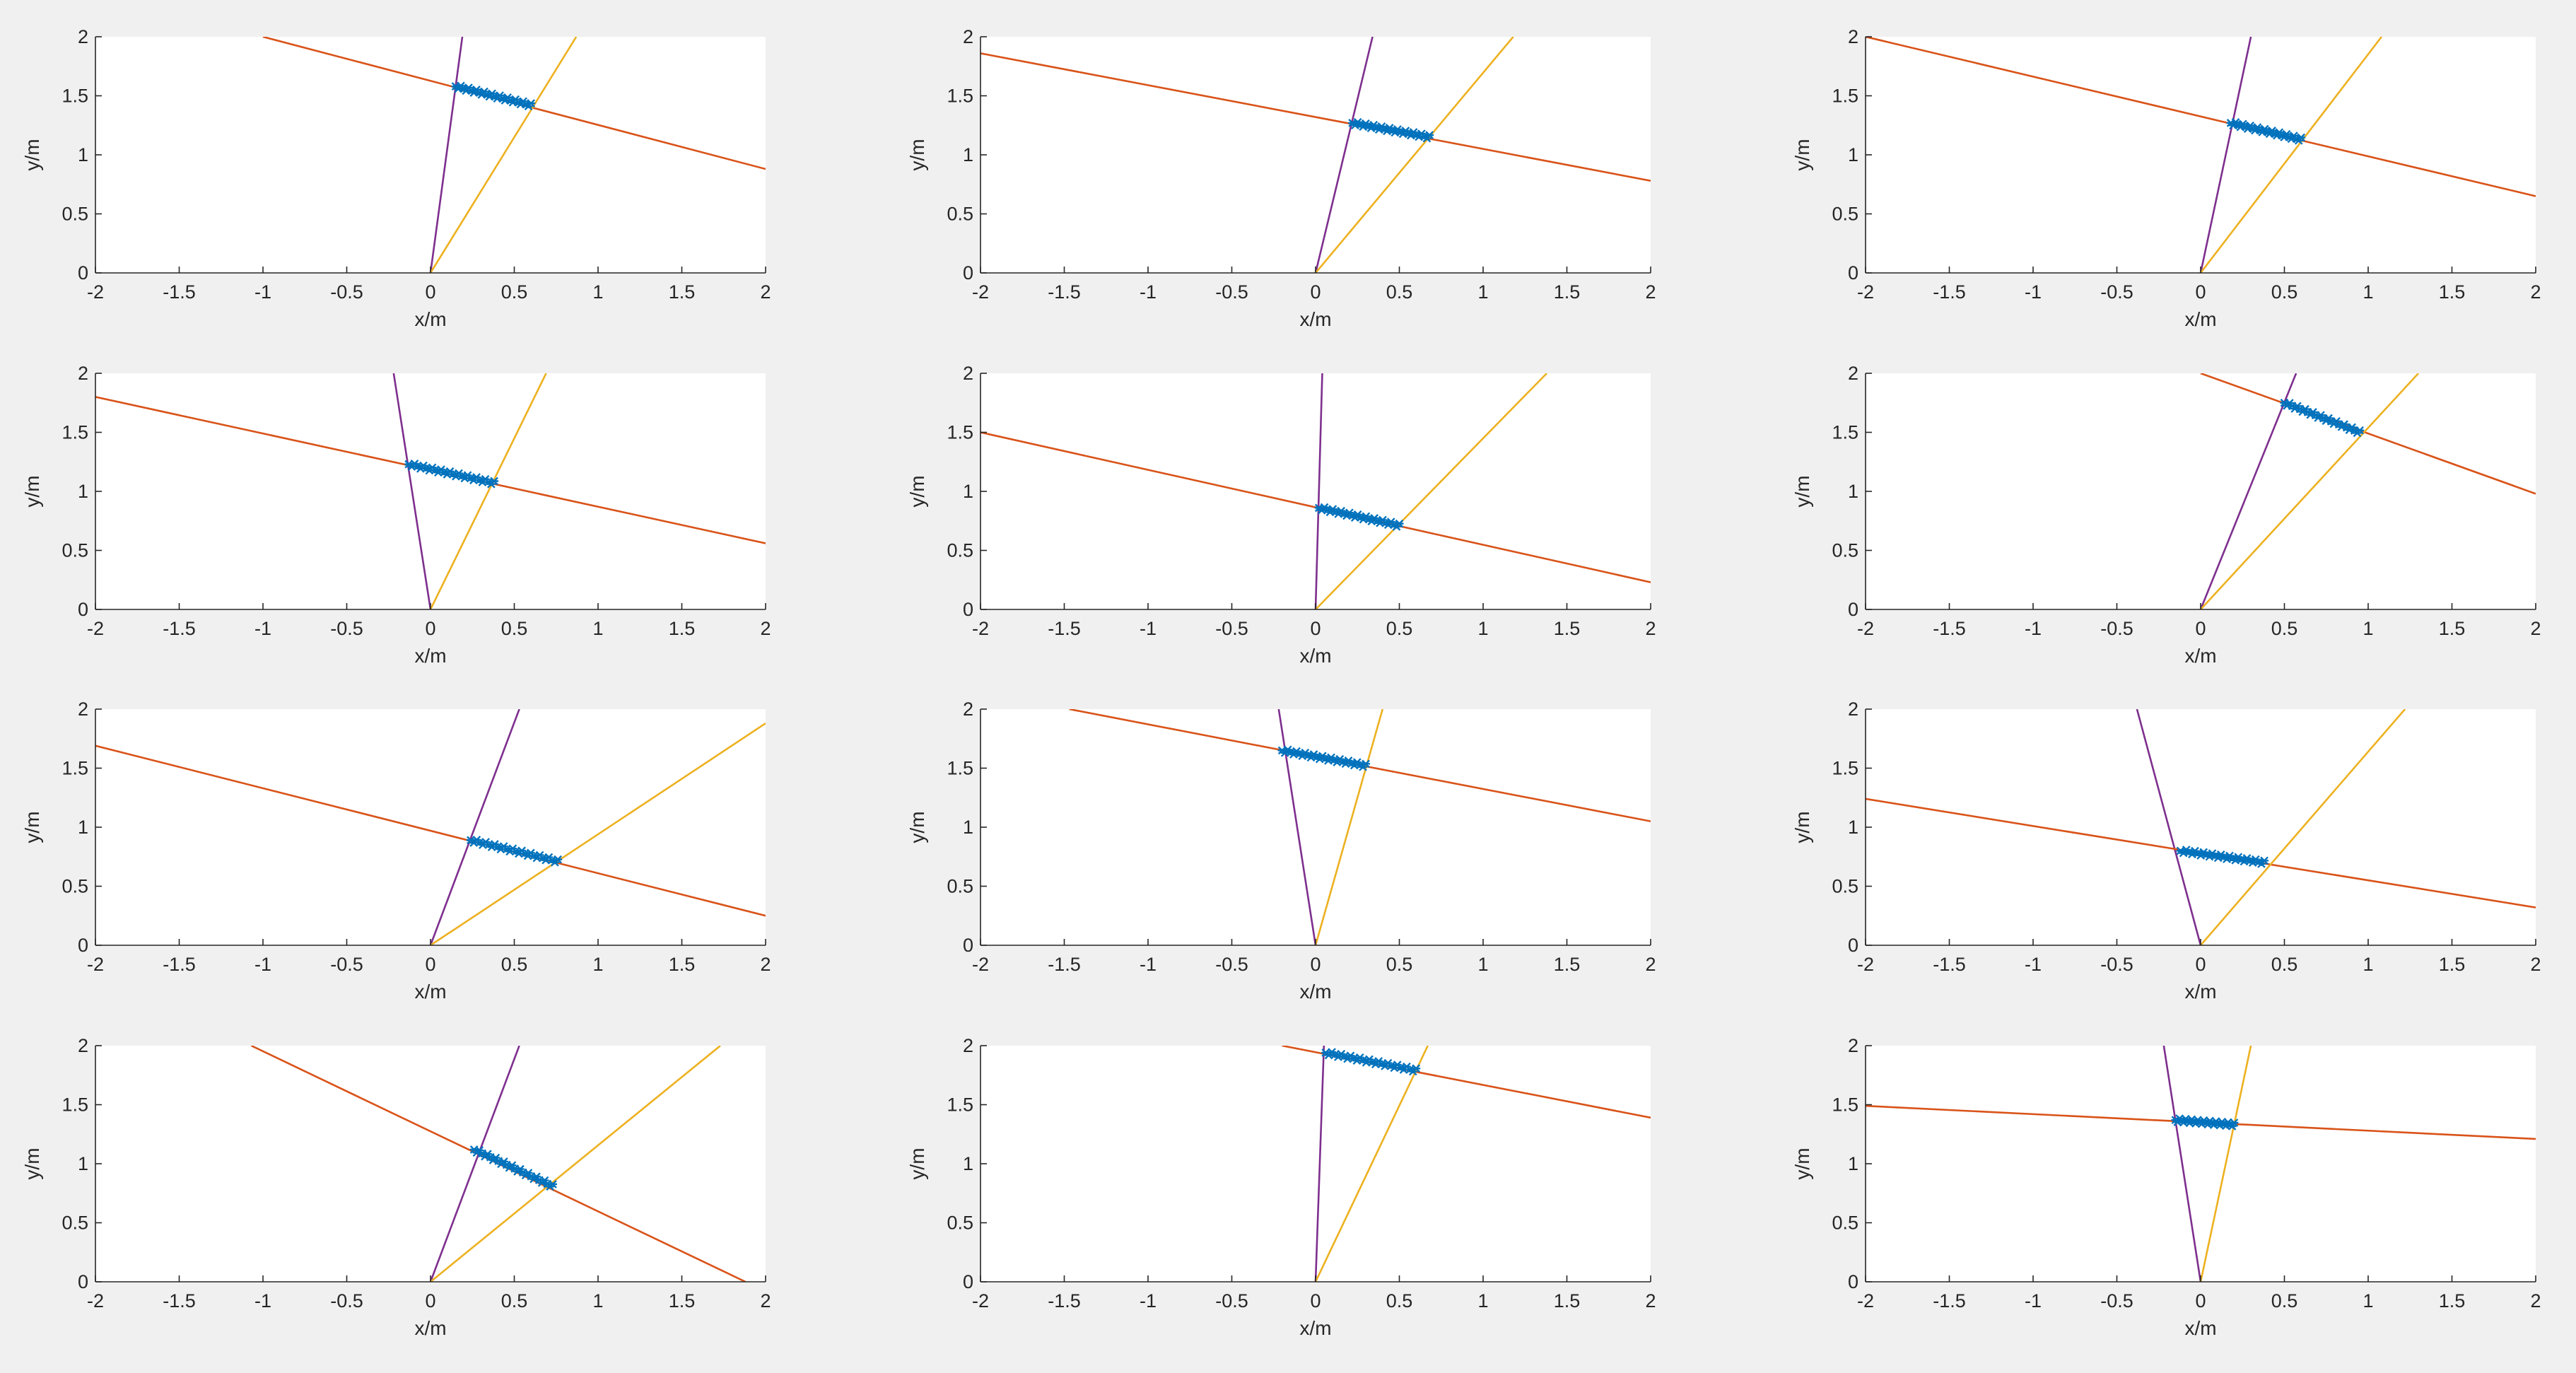  Describe the element at coordinates (2536, 964) in the screenshot. I see `x-tick-label: 2` at that location.